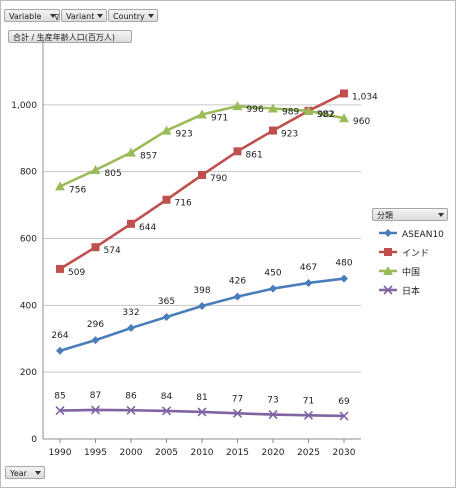 This screenshot has height=488, width=456. I want to click on x-tick-label: 2030, so click(344, 453).